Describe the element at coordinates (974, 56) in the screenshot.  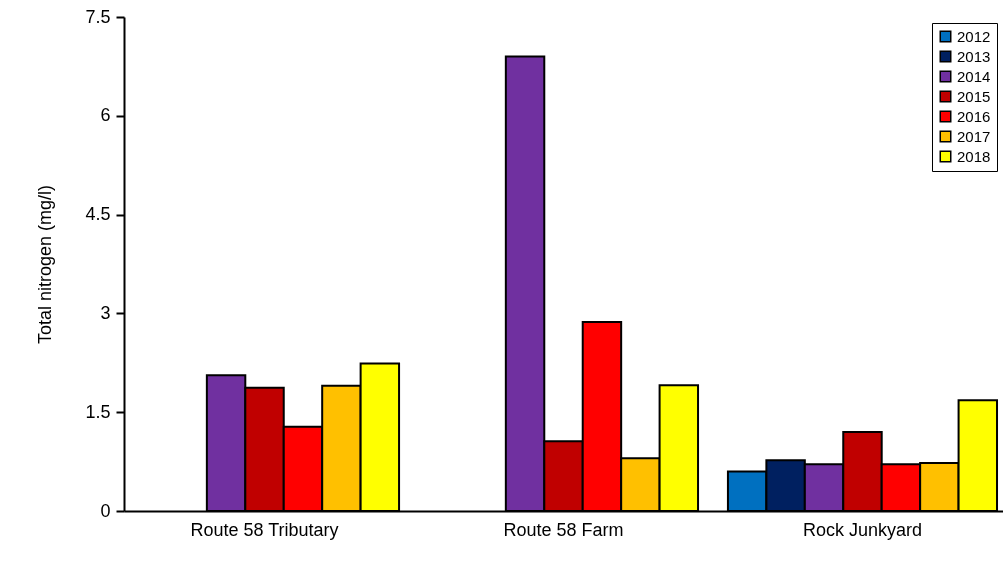
I see `legend-label: 2013` at that location.